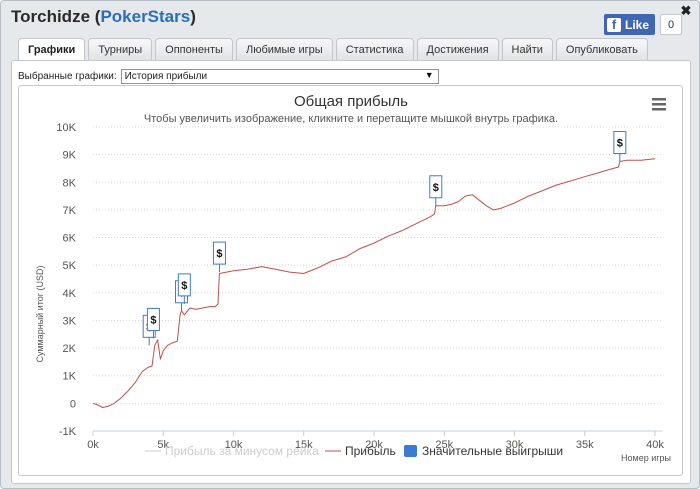  I want to click on tab-charts: Графики, so click(52, 49).